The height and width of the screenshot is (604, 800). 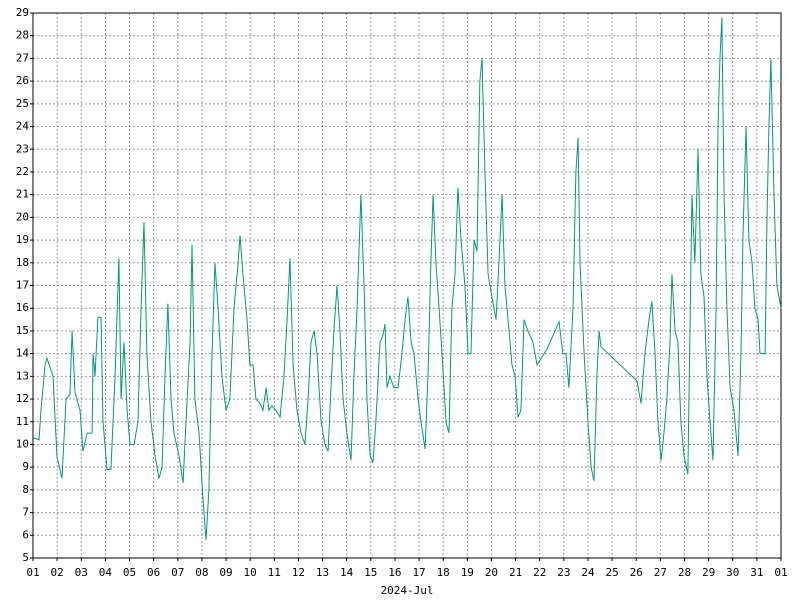 What do you see at coordinates (22, 148) in the screenshot?
I see `y-tick-label: 23` at bounding box center [22, 148].